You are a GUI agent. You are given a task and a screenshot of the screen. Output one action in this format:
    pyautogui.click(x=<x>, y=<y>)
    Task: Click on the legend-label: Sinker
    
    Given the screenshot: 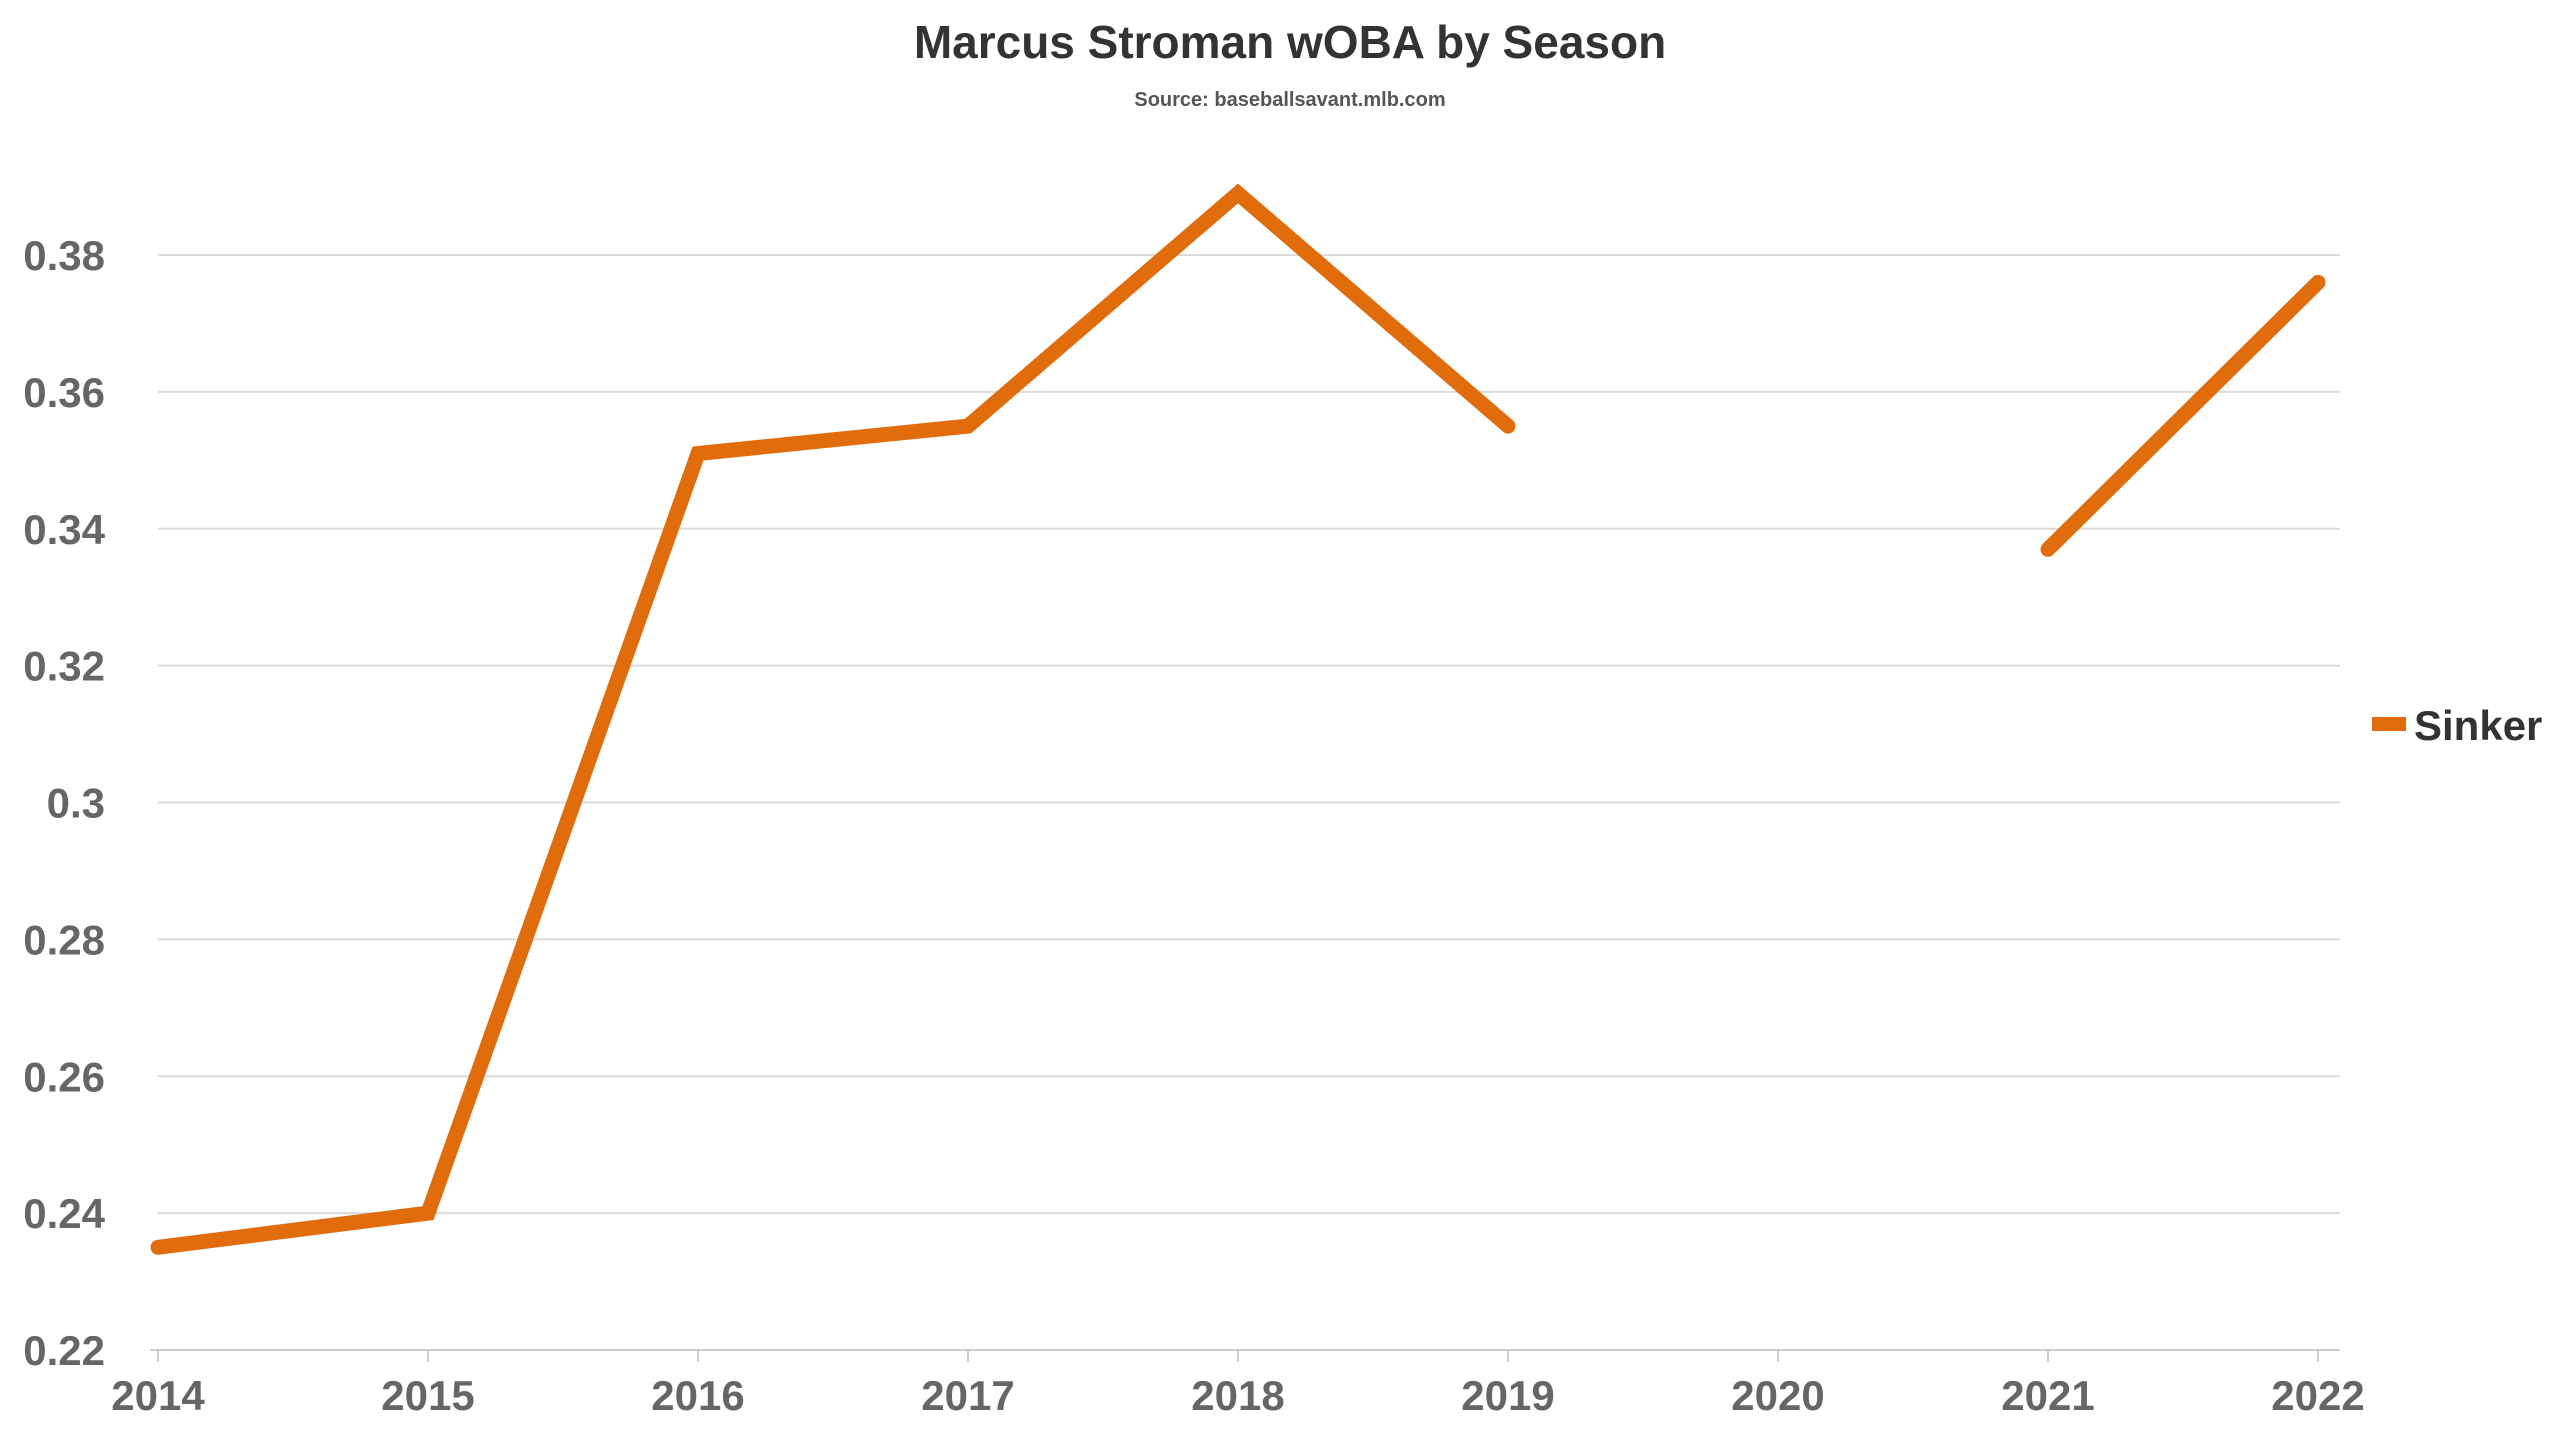 What is the action you would take?
    pyautogui.click(x=2478, y=725)
    